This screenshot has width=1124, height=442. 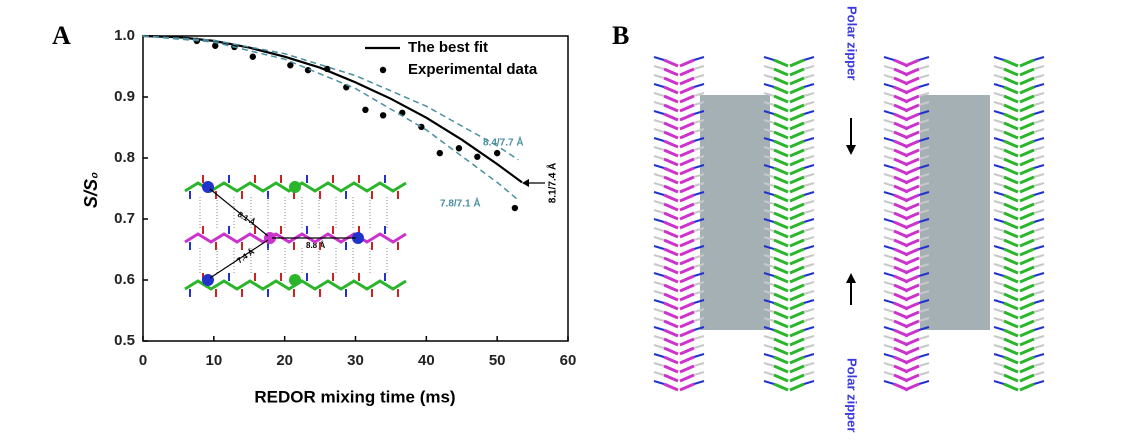 I want to click on callout-label: Polar zipper, so click(x=852, y=395).